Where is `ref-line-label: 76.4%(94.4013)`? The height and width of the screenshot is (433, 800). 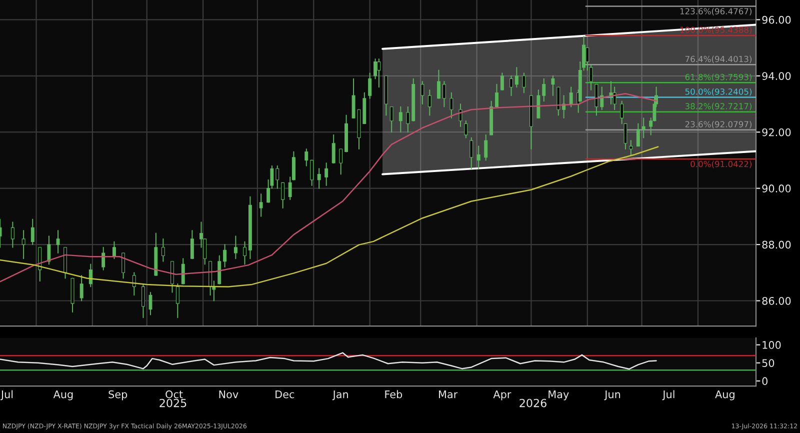
ref-line-label: 76.4%(94.4013) is located at coordinates (718, 60).